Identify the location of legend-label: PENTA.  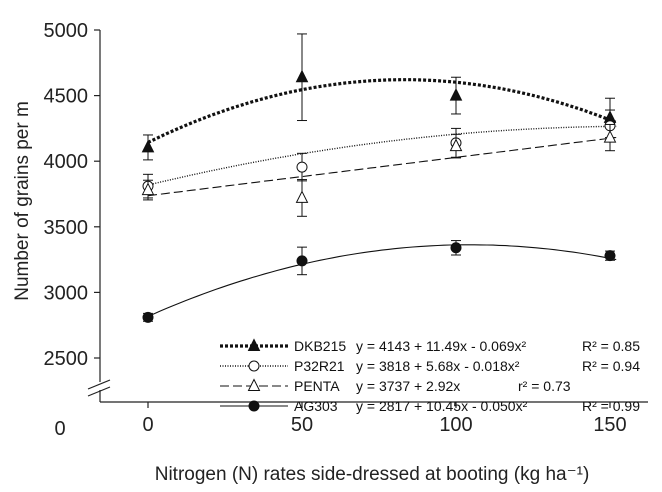
(317, 386).